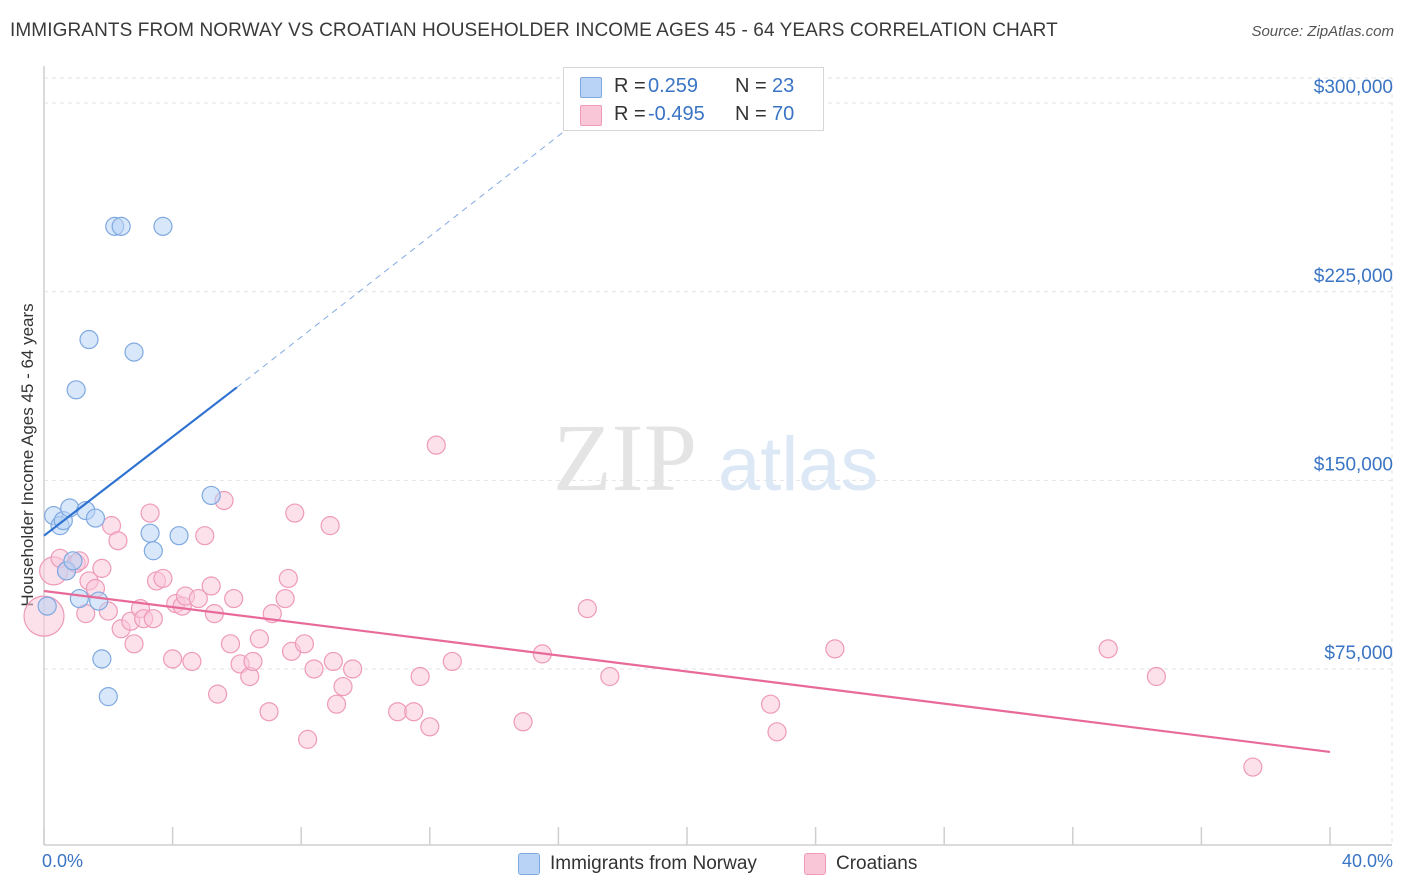 The height and width of the screenshot is (892, 1406). Describe the element at coordinates (63, 861) in the screenshot. I see `x-tick-label-min: 0.0%` at that location.